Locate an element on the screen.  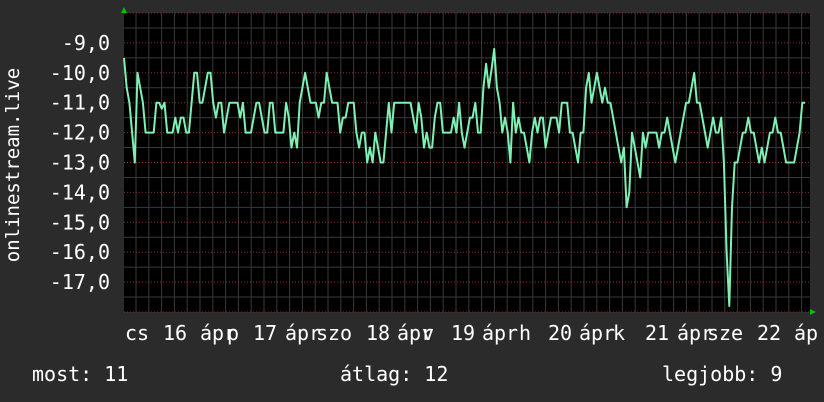
y-axis-label: onlinestream.live is located at coordinates (13, 165).